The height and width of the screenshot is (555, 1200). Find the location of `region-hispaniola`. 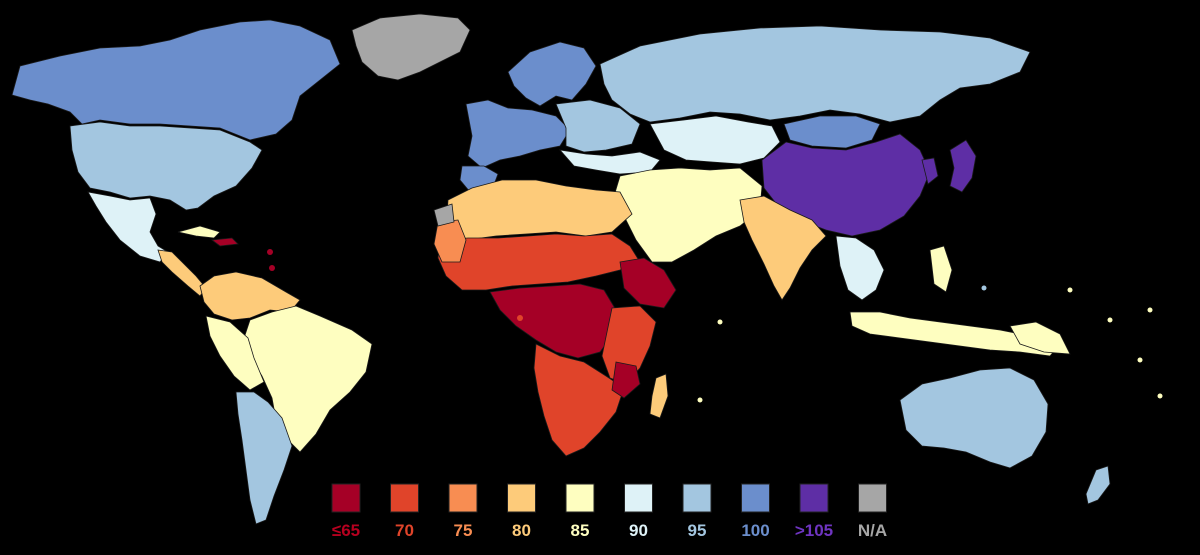

region-hispaniola is located at coordinates (224, 242).